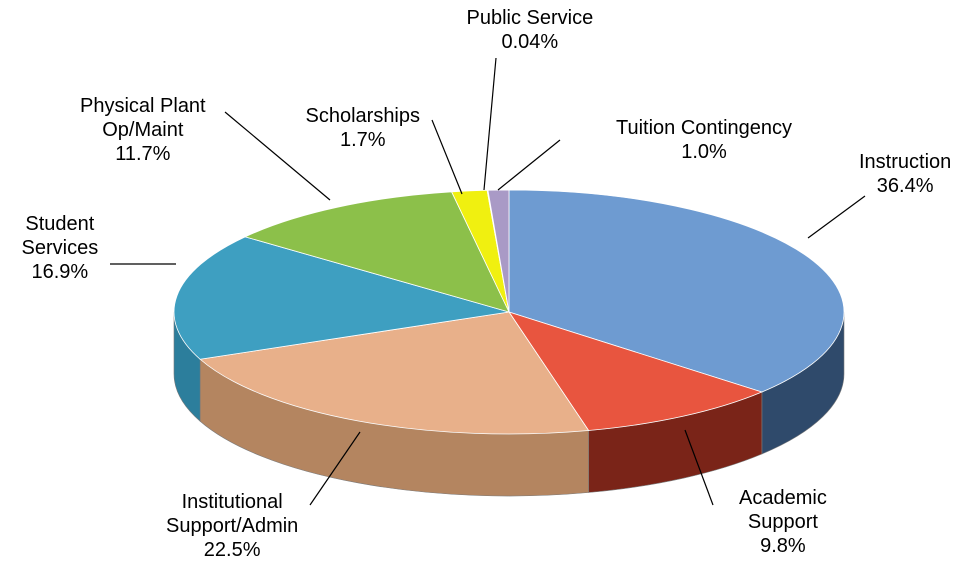  Describe the element at coordinates (905, 186) in the screenshot. I see `slice-value-label: 36.4%` at that location.